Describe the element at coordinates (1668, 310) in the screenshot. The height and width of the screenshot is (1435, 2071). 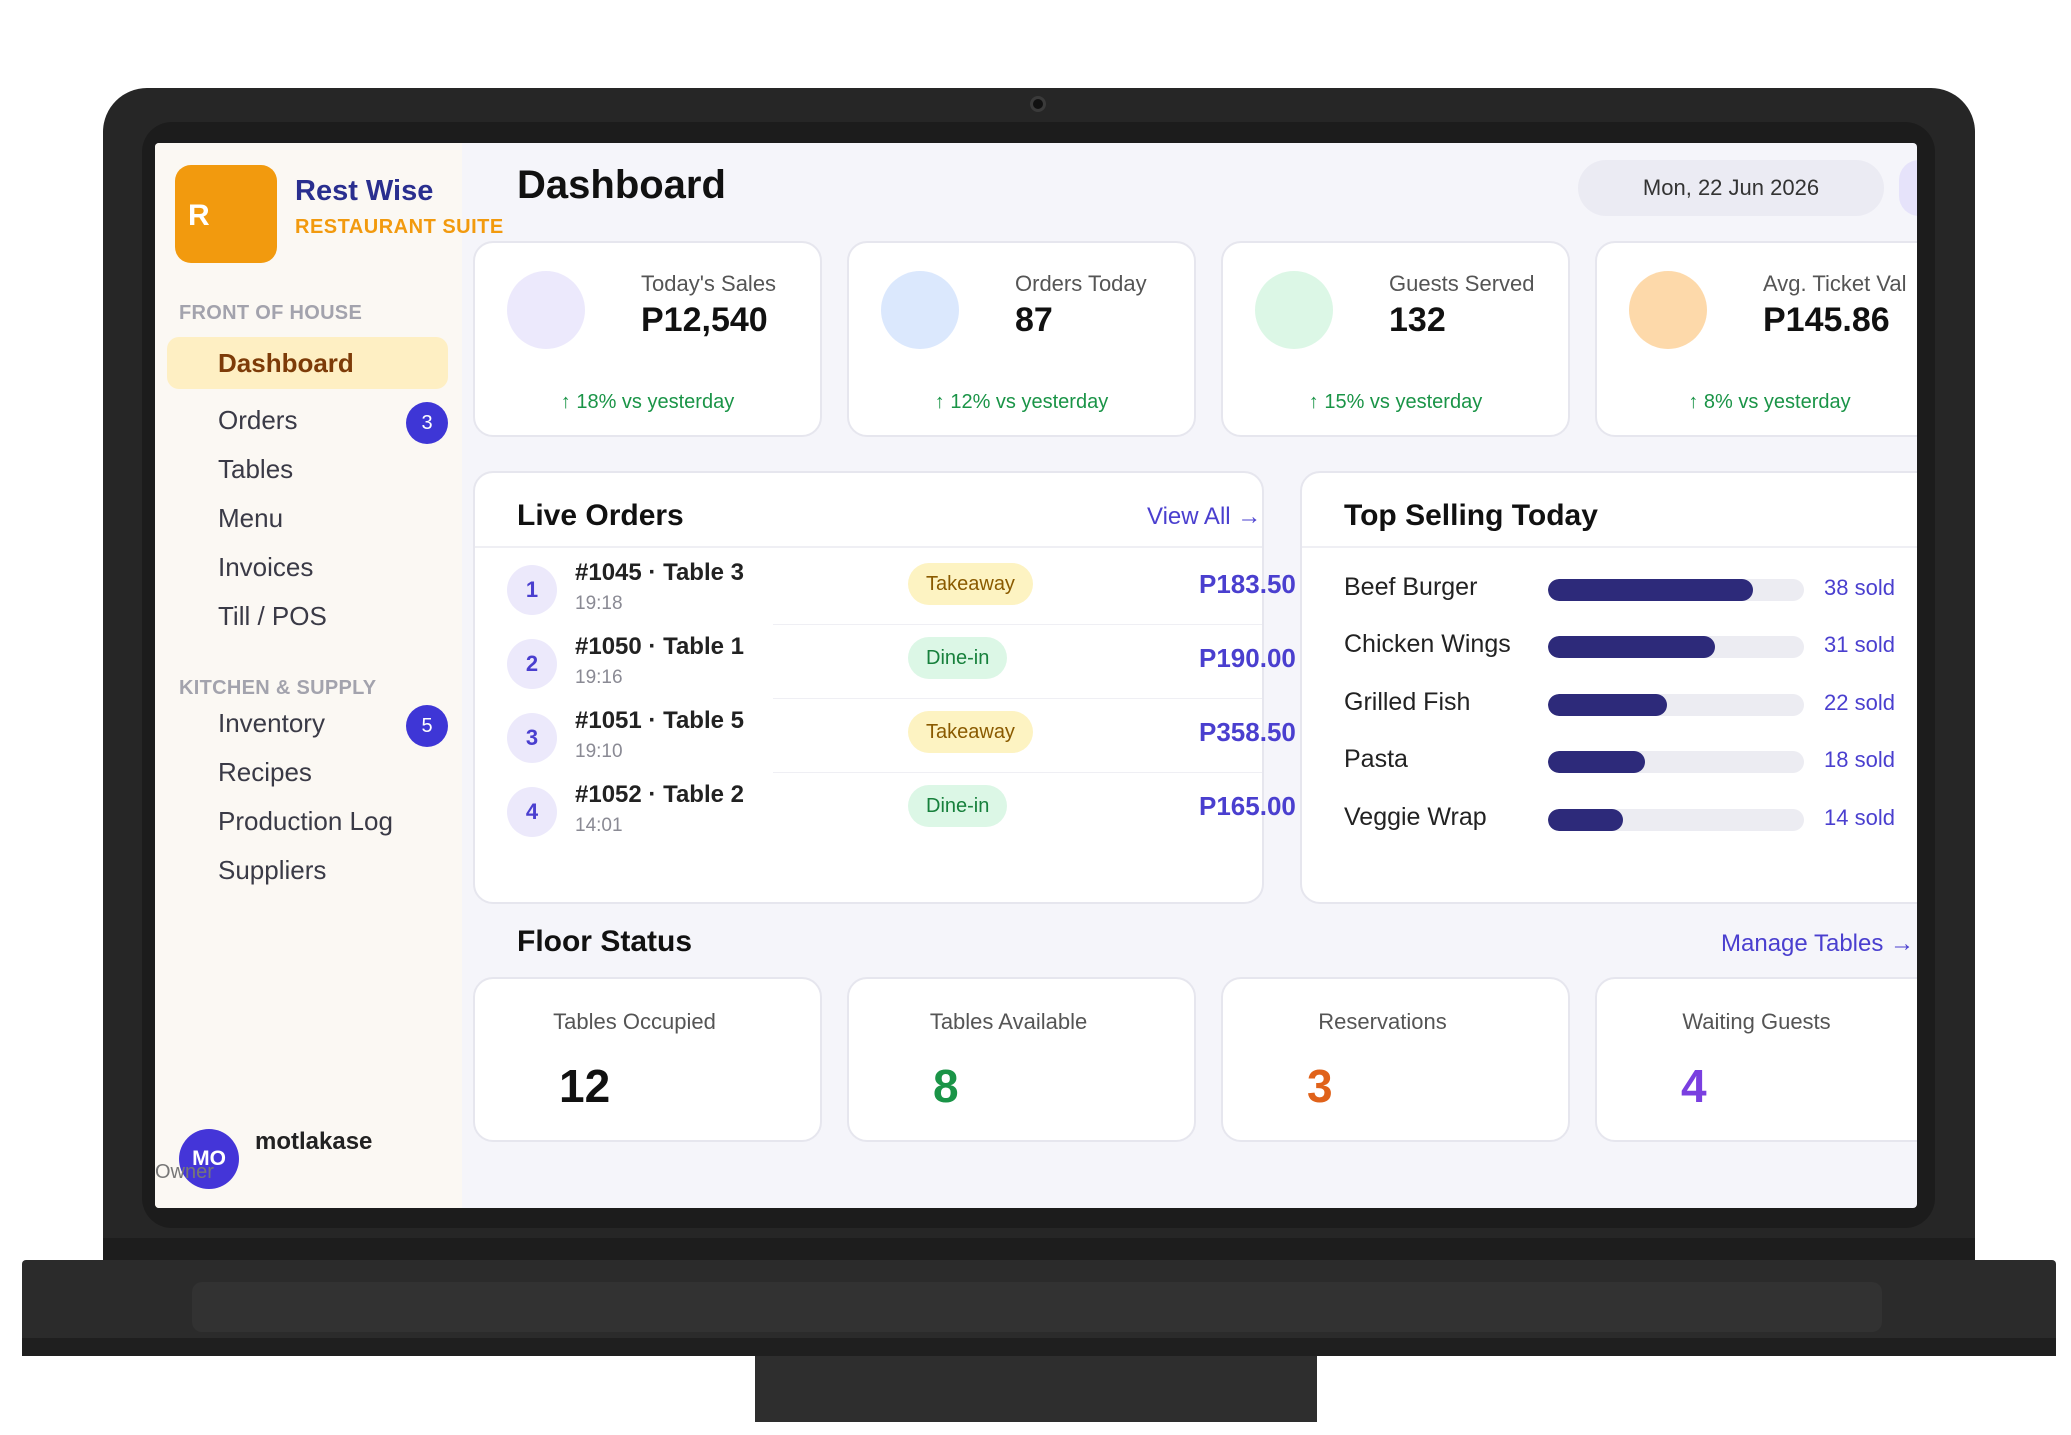
I see `stat-icon` at that location.